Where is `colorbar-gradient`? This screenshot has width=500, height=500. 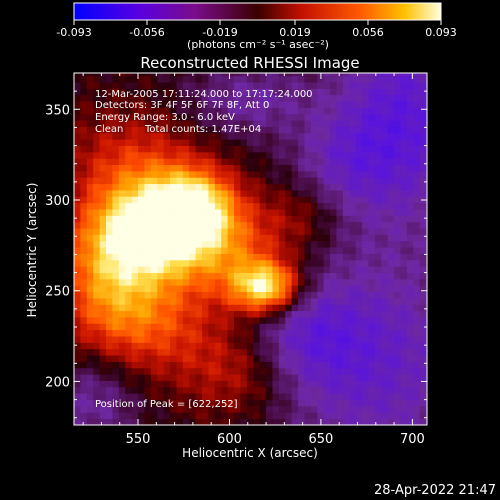 colorbar-gradient is located at coordinates (257, 11).